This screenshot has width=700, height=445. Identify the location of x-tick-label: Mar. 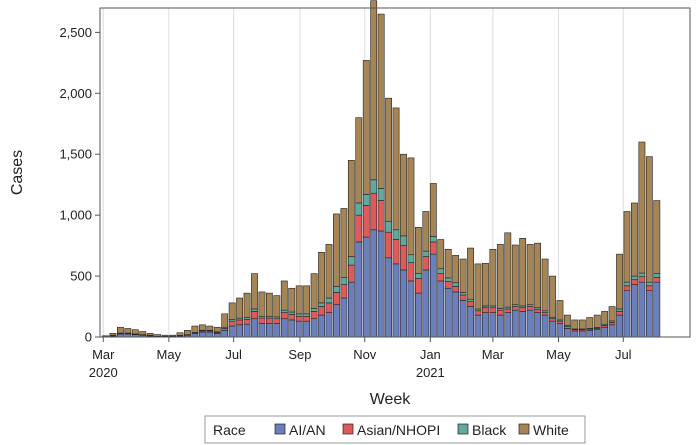
(493, 354).